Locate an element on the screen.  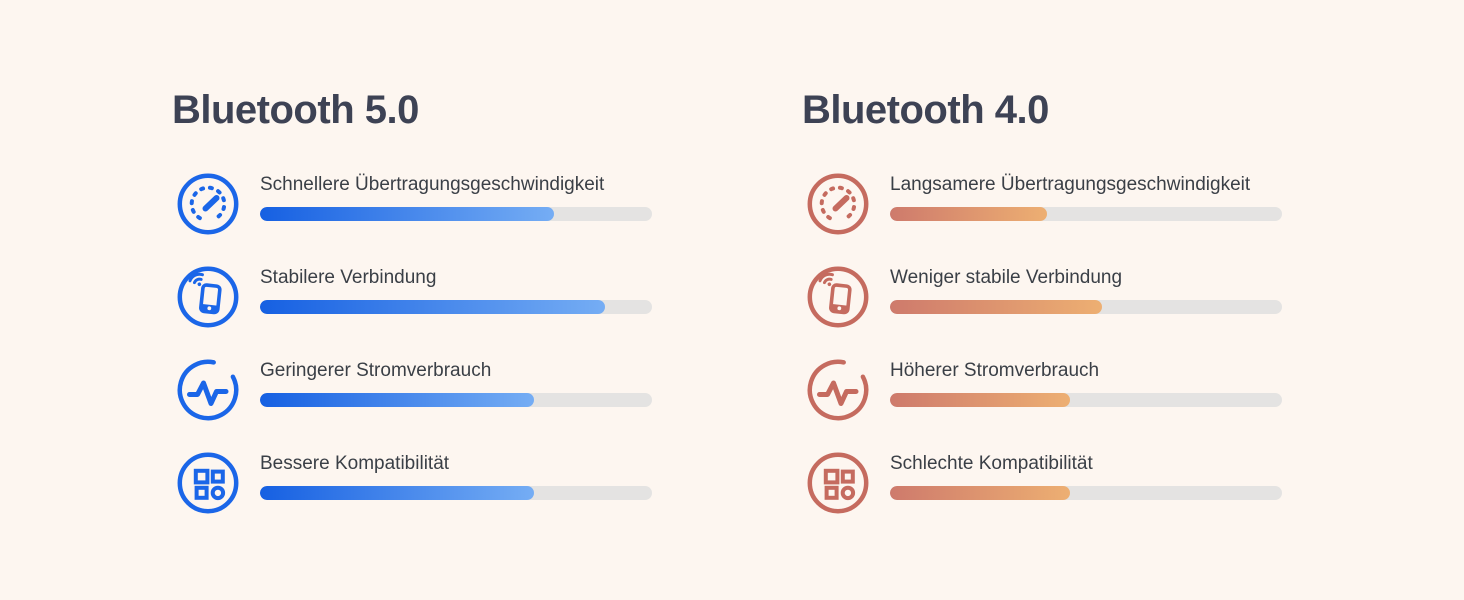
feature-content: Weniger stabile Verbindung is located at coordinates (1086, 289).